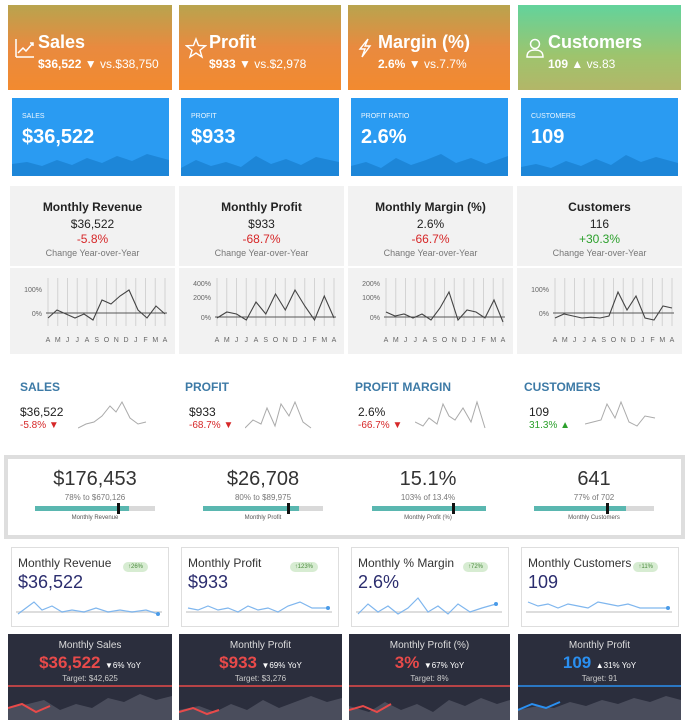 This screenshot has height=725, width=687. I want to click on section-title: PROFIT, so click(207, 387).